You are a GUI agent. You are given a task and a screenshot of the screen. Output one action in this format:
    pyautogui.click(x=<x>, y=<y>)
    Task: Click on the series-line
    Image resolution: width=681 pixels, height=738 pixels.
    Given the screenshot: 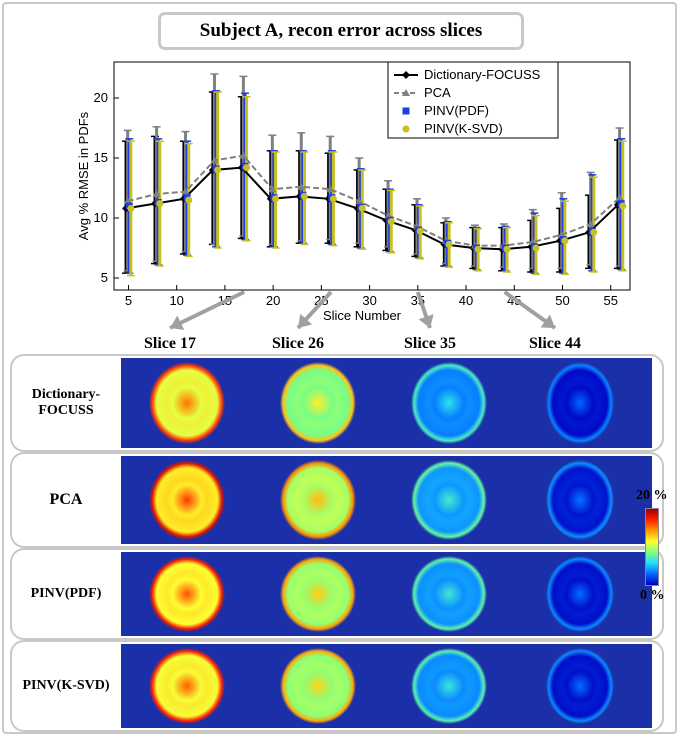 What is the action you would take?
    pyautogui.click(x=374, y=200)
    